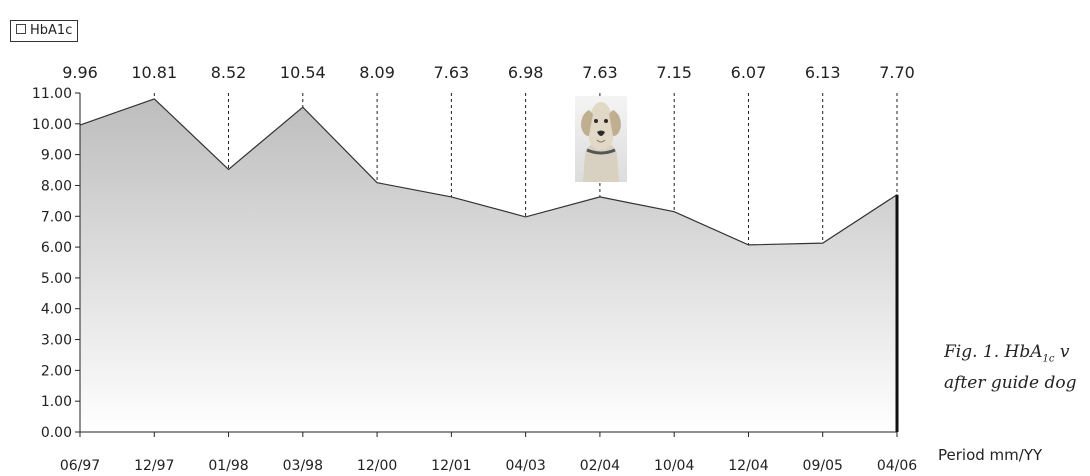 Image resolution: width=1090 pixels, height=476 pixels. I want to click on y-tick-label: 6.00, so click(56, 248).